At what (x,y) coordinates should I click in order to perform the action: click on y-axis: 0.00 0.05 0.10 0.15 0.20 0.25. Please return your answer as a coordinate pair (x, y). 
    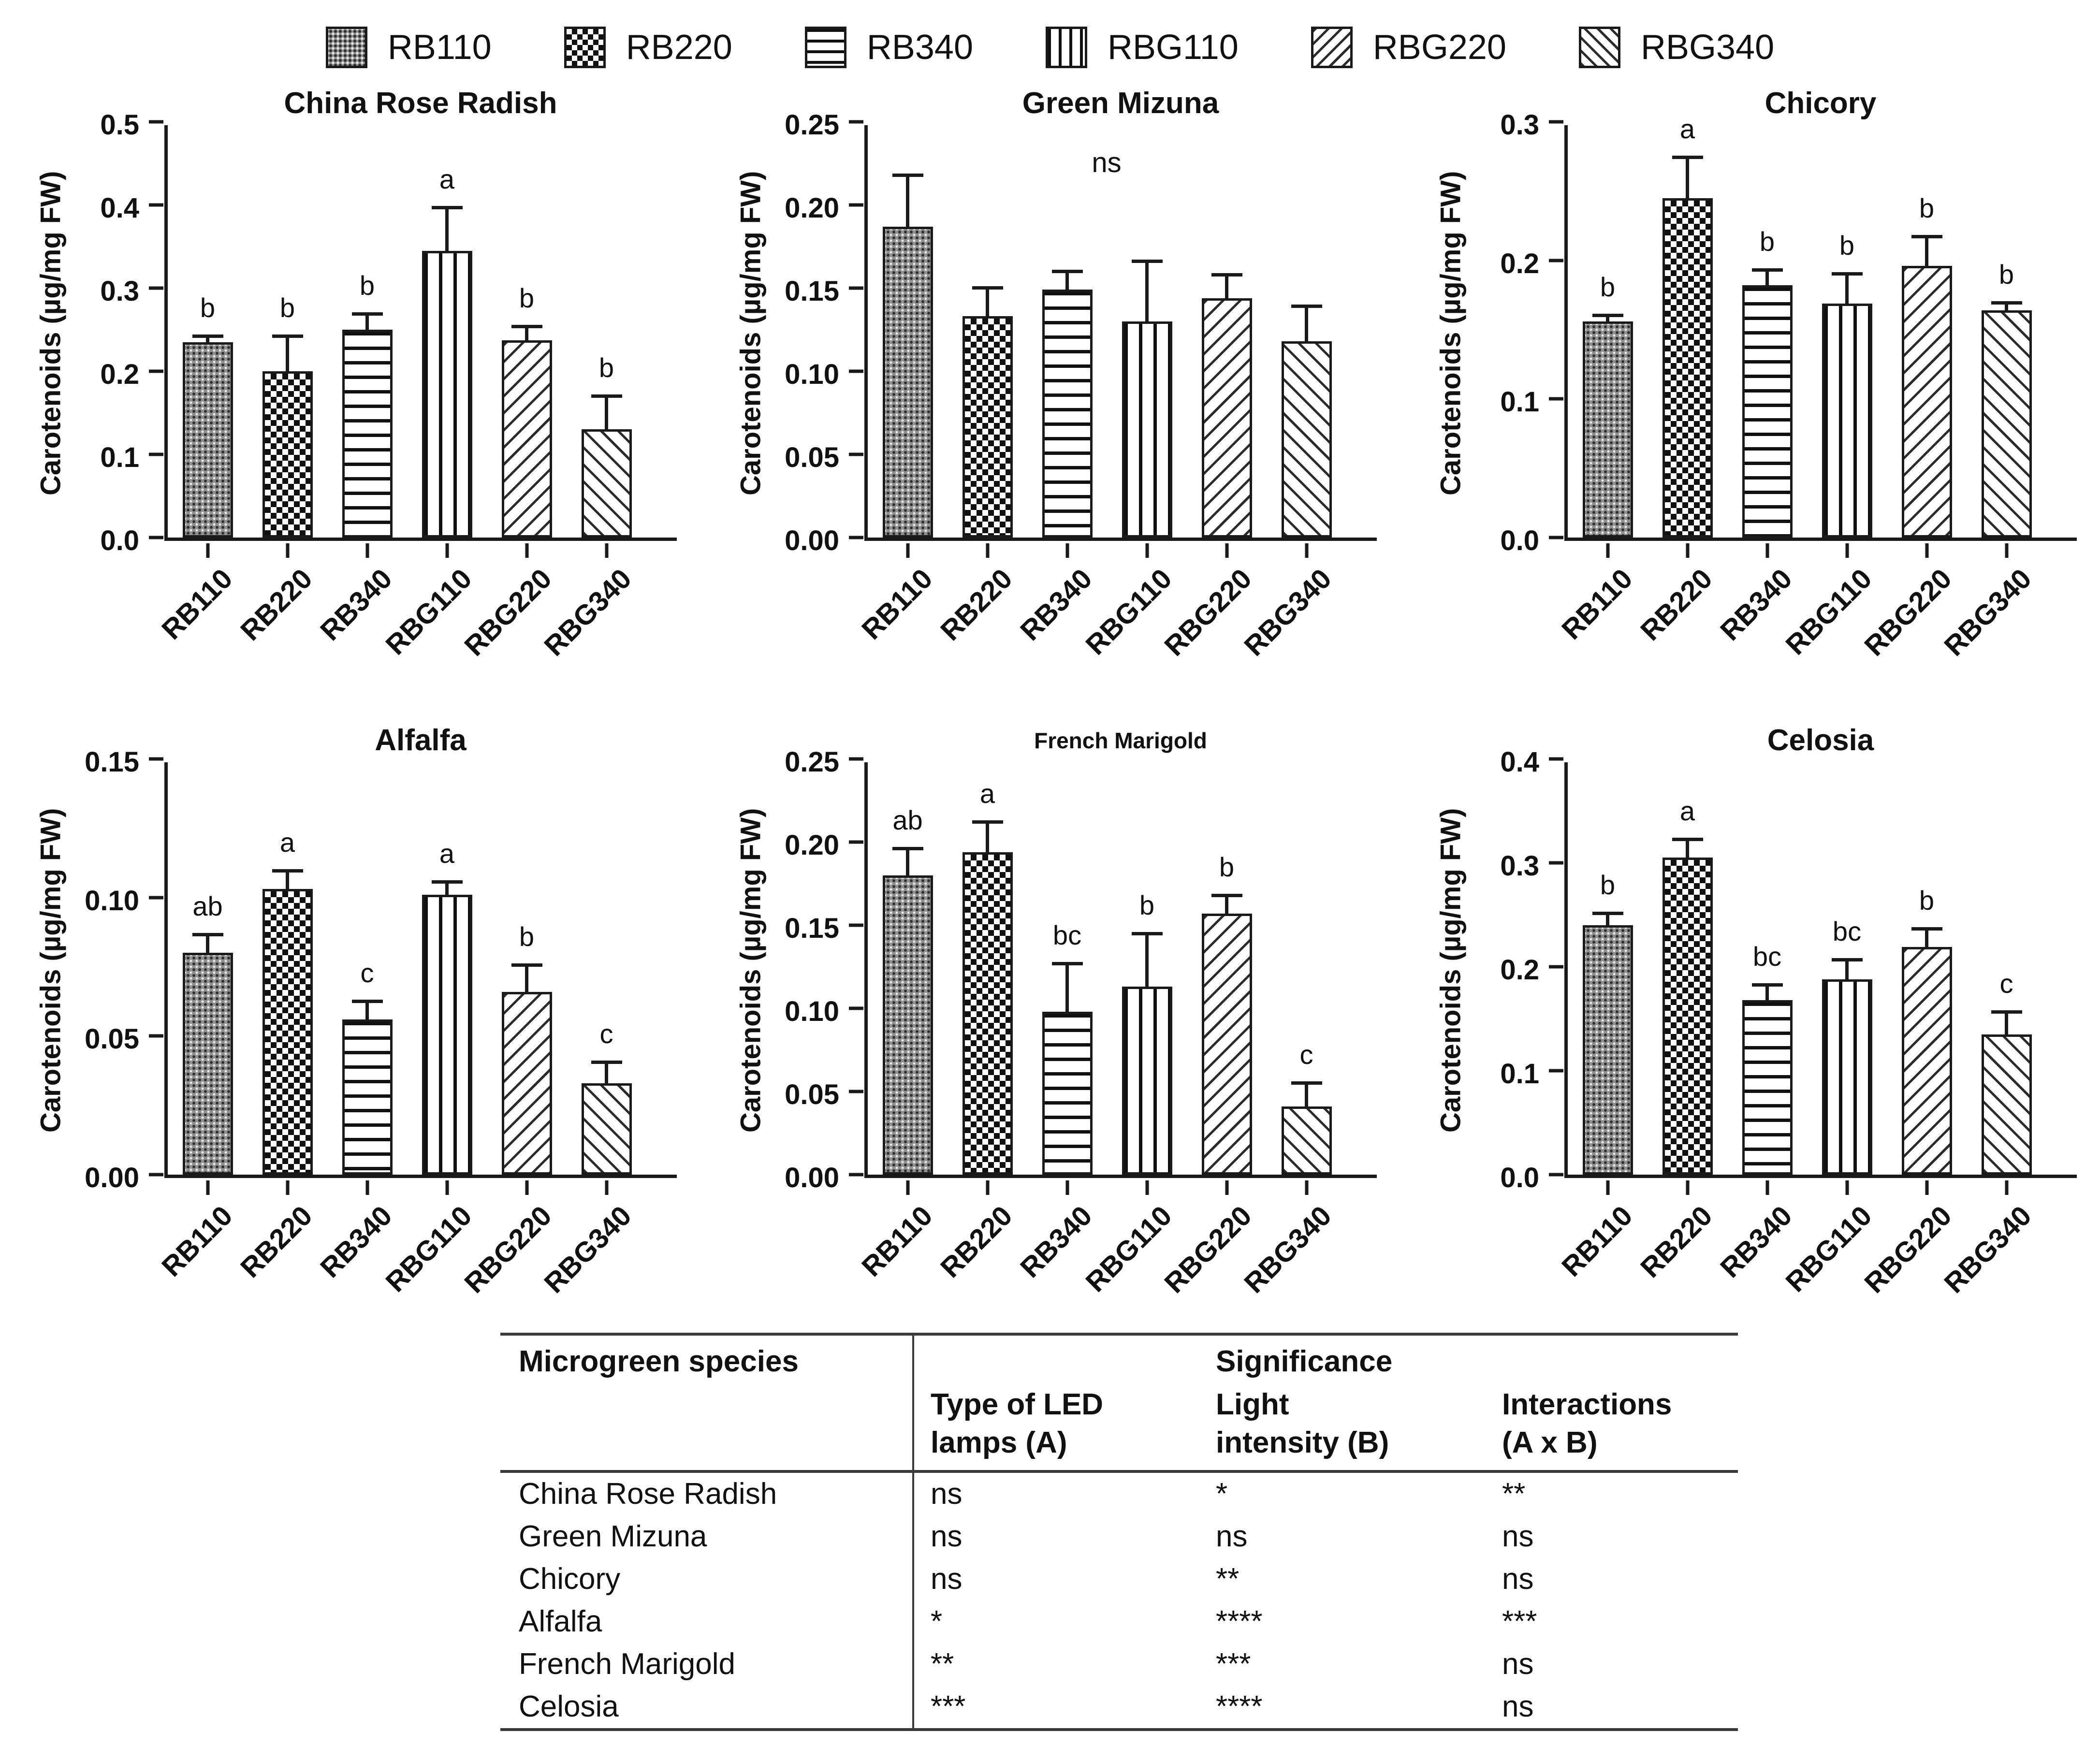
    Looking at the image, I should click on (818, 333).